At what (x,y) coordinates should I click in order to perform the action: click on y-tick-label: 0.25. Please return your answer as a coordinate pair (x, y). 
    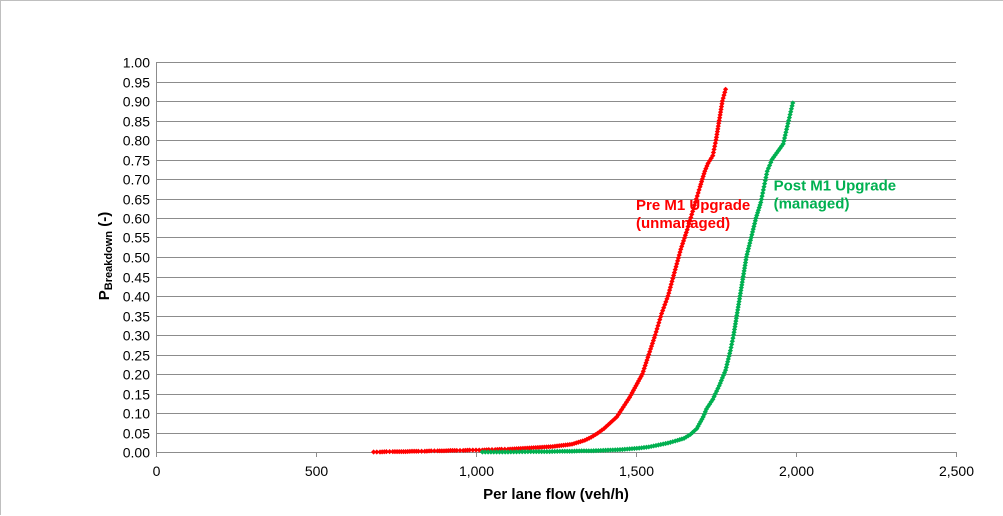
    Looking at the image, I should click on (136, 356).